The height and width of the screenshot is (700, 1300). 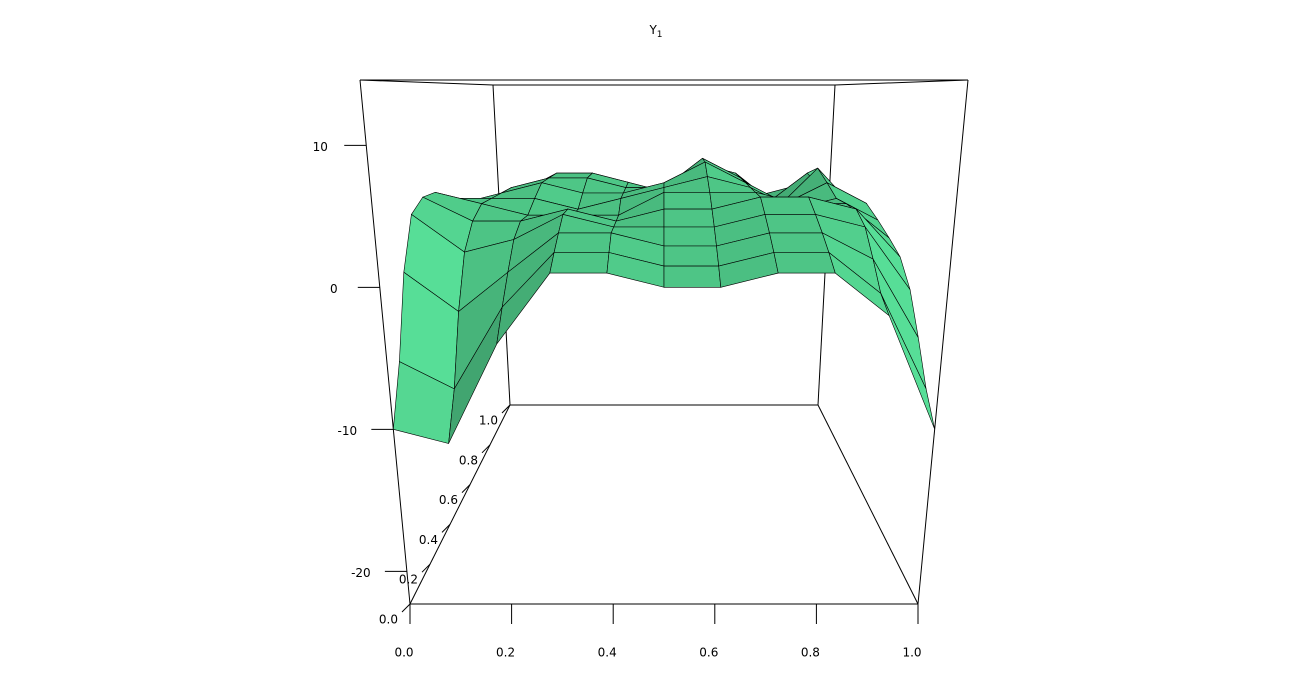 What do you see at coordinates (652, 30) in the screenshot?
I see `title-main: Y` at bounding box center [652, 30].